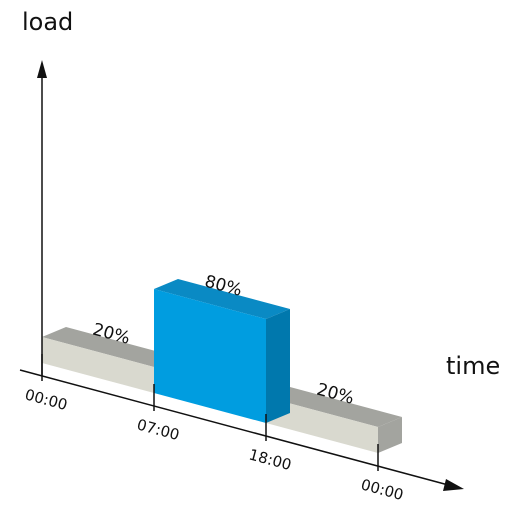 This screenshot has width=516, height=515. I want to click on x-axis-arrow, so click(453, 485).